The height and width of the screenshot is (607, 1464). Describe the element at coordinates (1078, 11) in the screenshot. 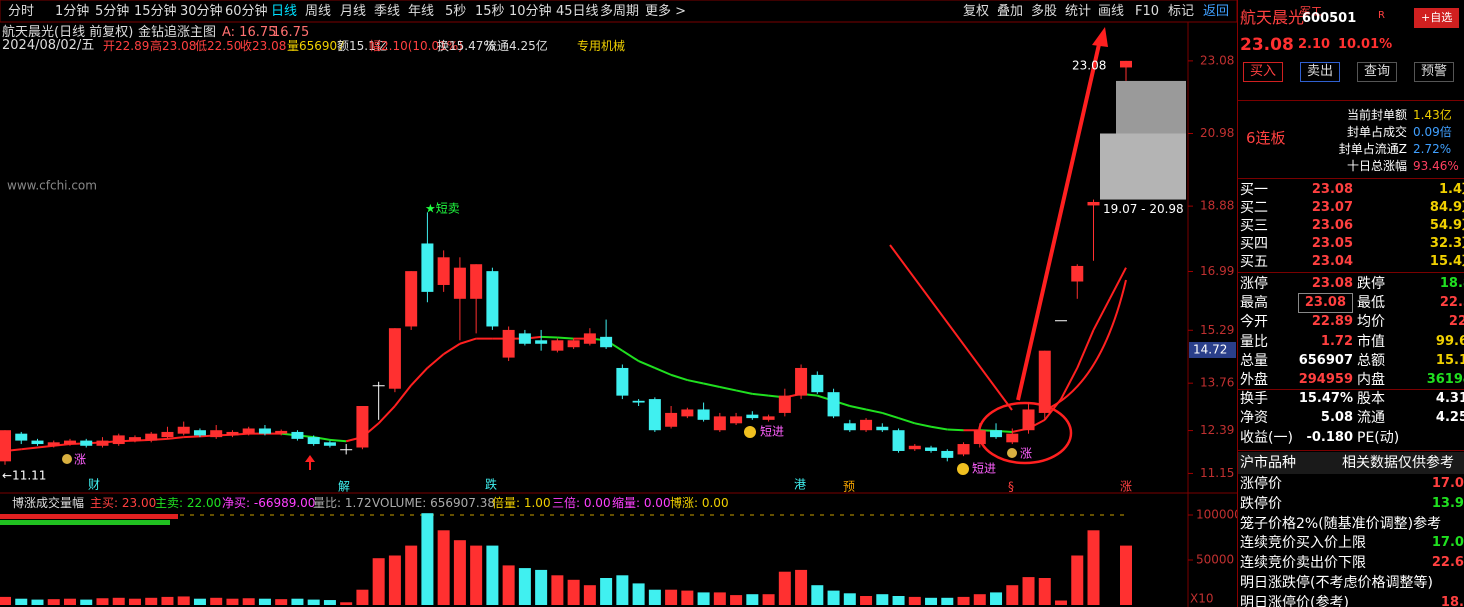

I see `toolbar-button: 统计` at that location.